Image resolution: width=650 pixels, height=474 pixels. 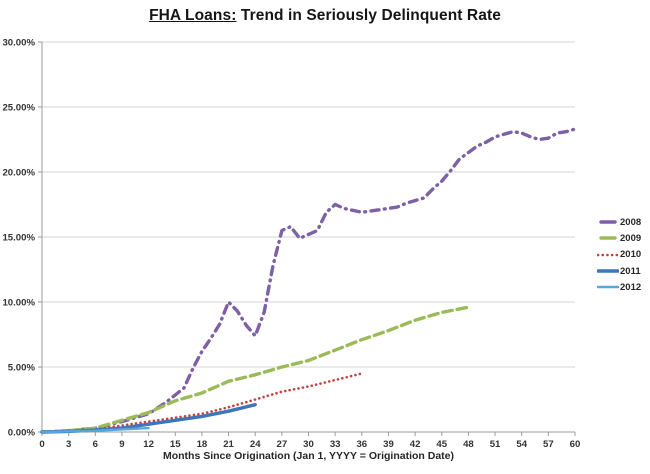 I want to click on x-tick-label: 3, so click(x=68, y=444).